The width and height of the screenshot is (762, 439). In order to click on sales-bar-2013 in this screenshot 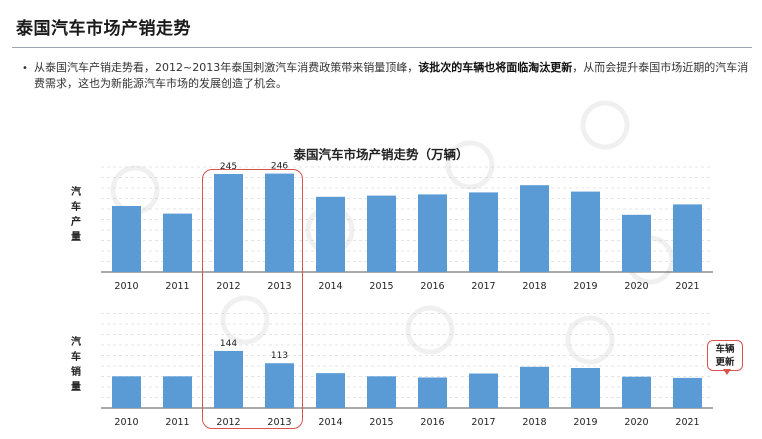, I will do `click(279, 385)`.